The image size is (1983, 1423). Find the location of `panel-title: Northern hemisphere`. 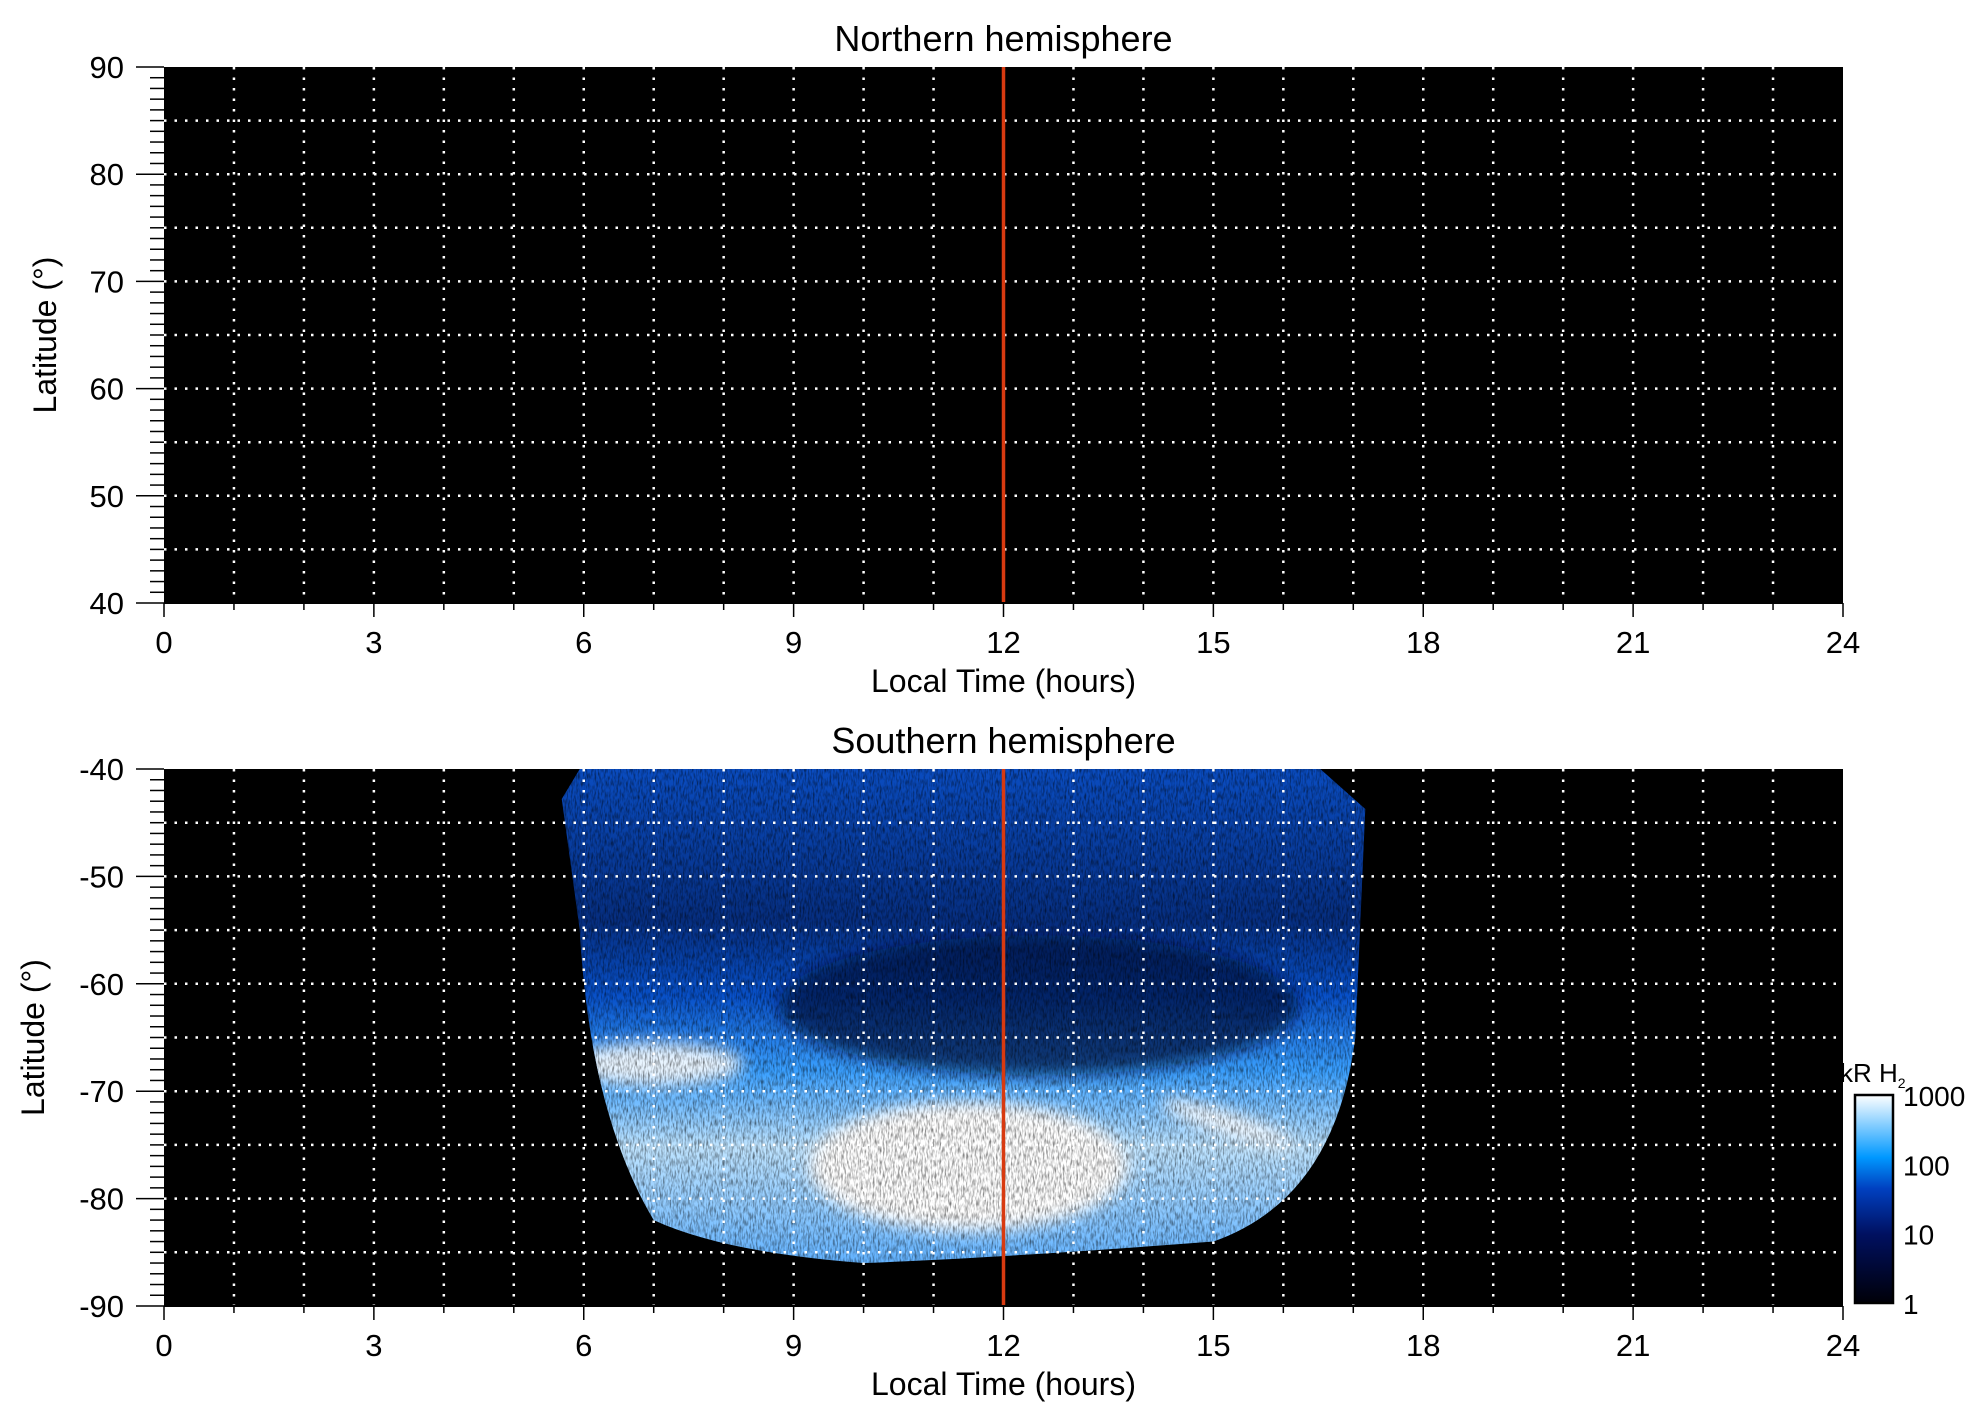

panel-title: Northern hemisphere is located at coordinates (1003, 38).